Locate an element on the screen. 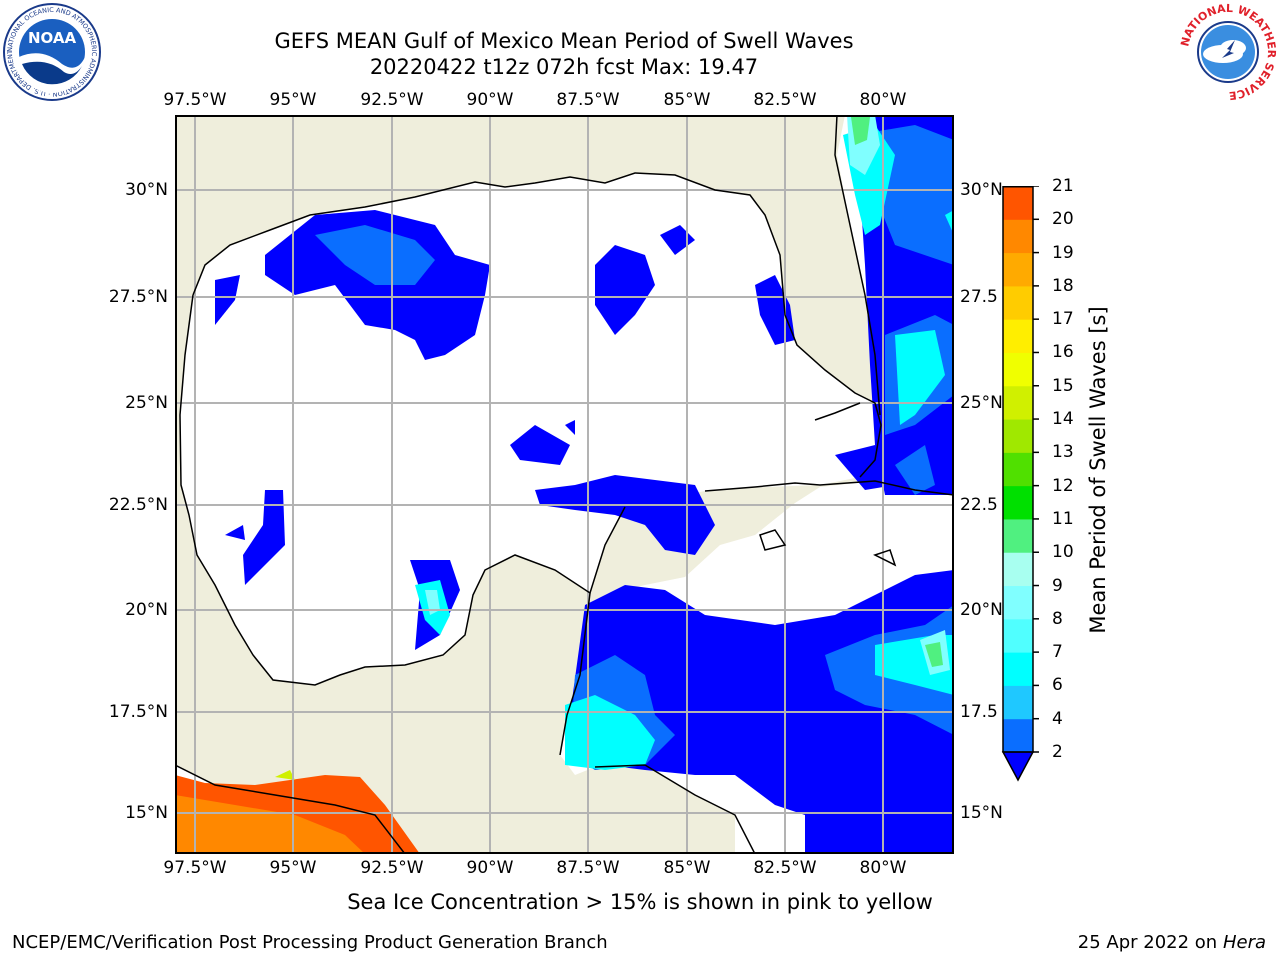 Image resolution: width=1280 pixels, height=960 pixels. lon-tick-bottom-5: 85°W is located at coordinates (687, 868).